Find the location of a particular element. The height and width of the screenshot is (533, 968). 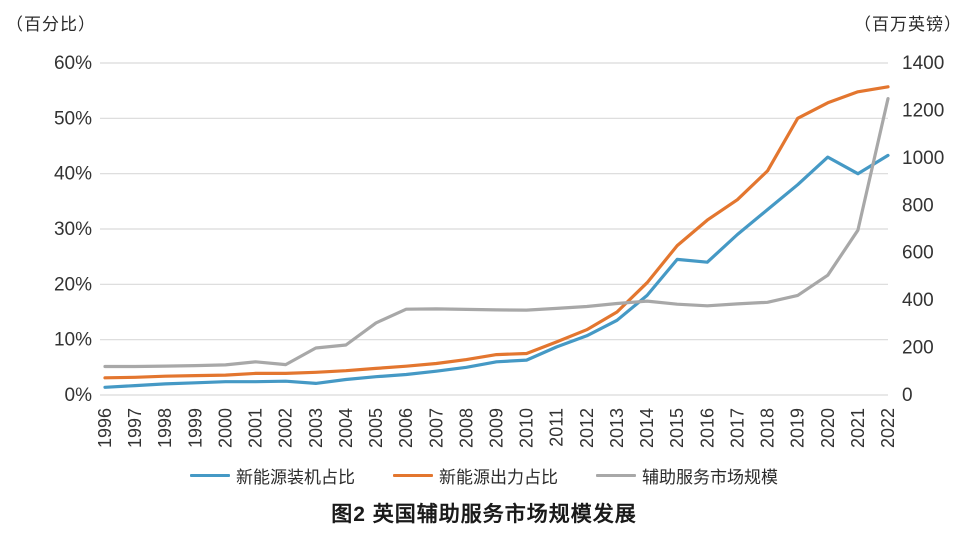

svg-text: 0 is located at coordinates (907, 395).